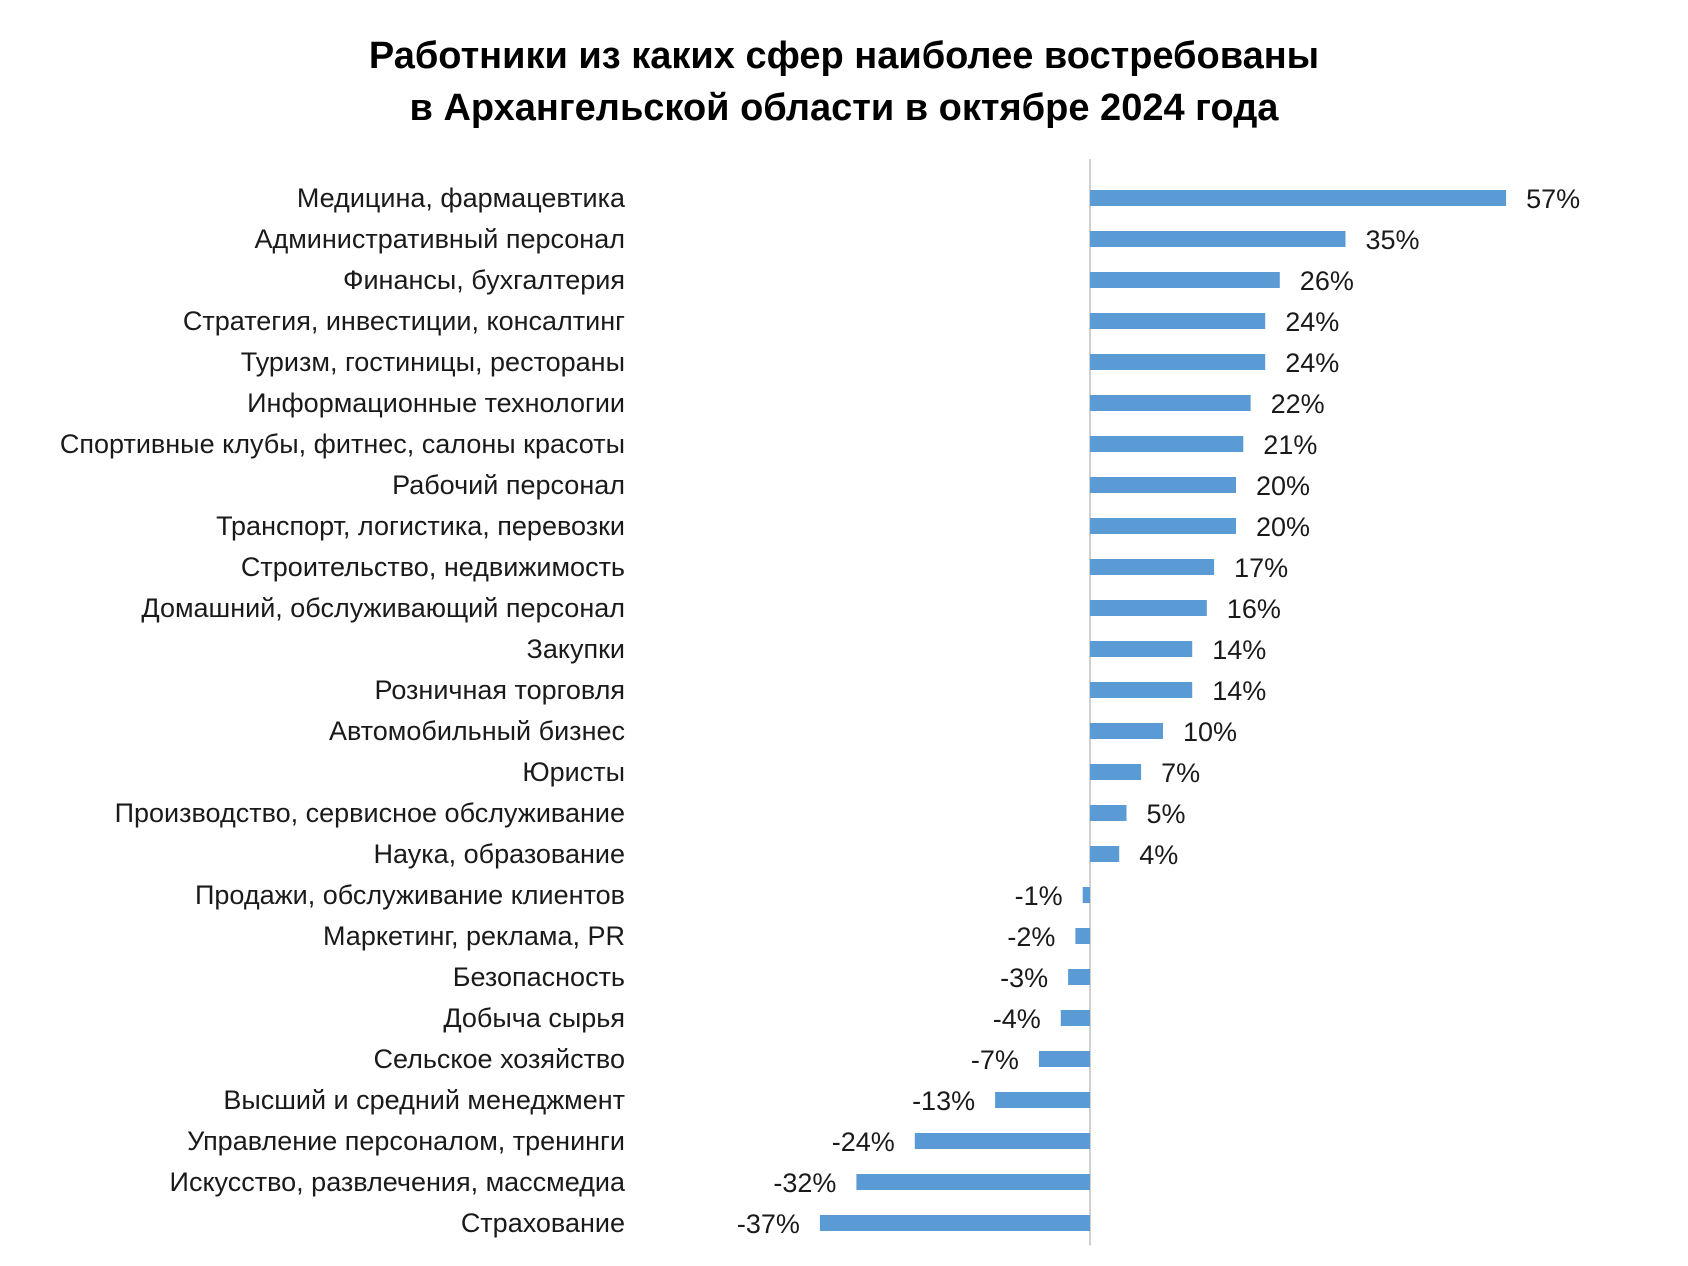  I want to click on data-label: 10%, so click(1210, 732).